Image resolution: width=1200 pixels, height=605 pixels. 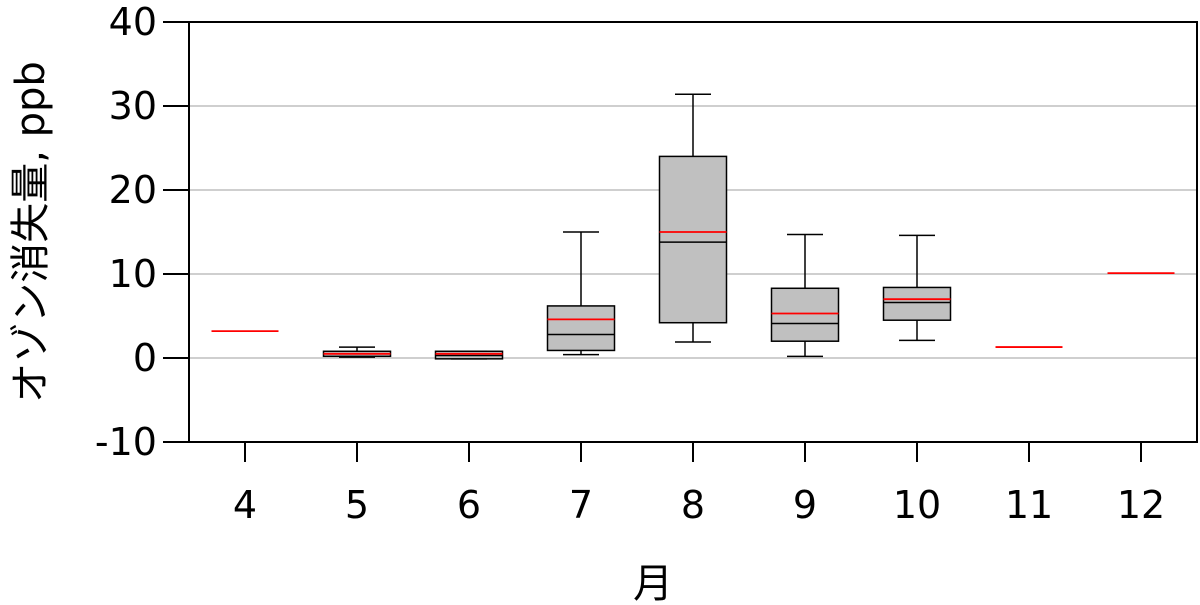 I want to click on y-tick-label: 30, so click(x=133, y=106).